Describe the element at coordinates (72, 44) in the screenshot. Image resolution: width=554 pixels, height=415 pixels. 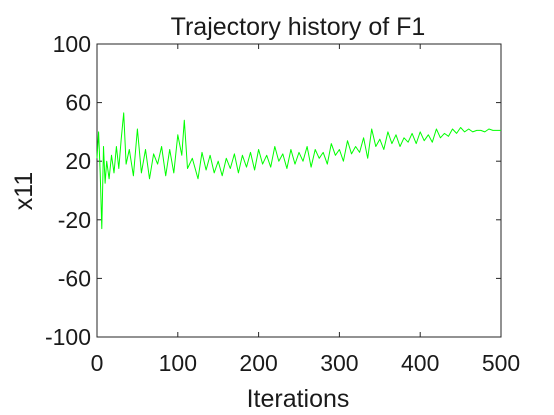
I see `y-tick-label: 100` at that location.